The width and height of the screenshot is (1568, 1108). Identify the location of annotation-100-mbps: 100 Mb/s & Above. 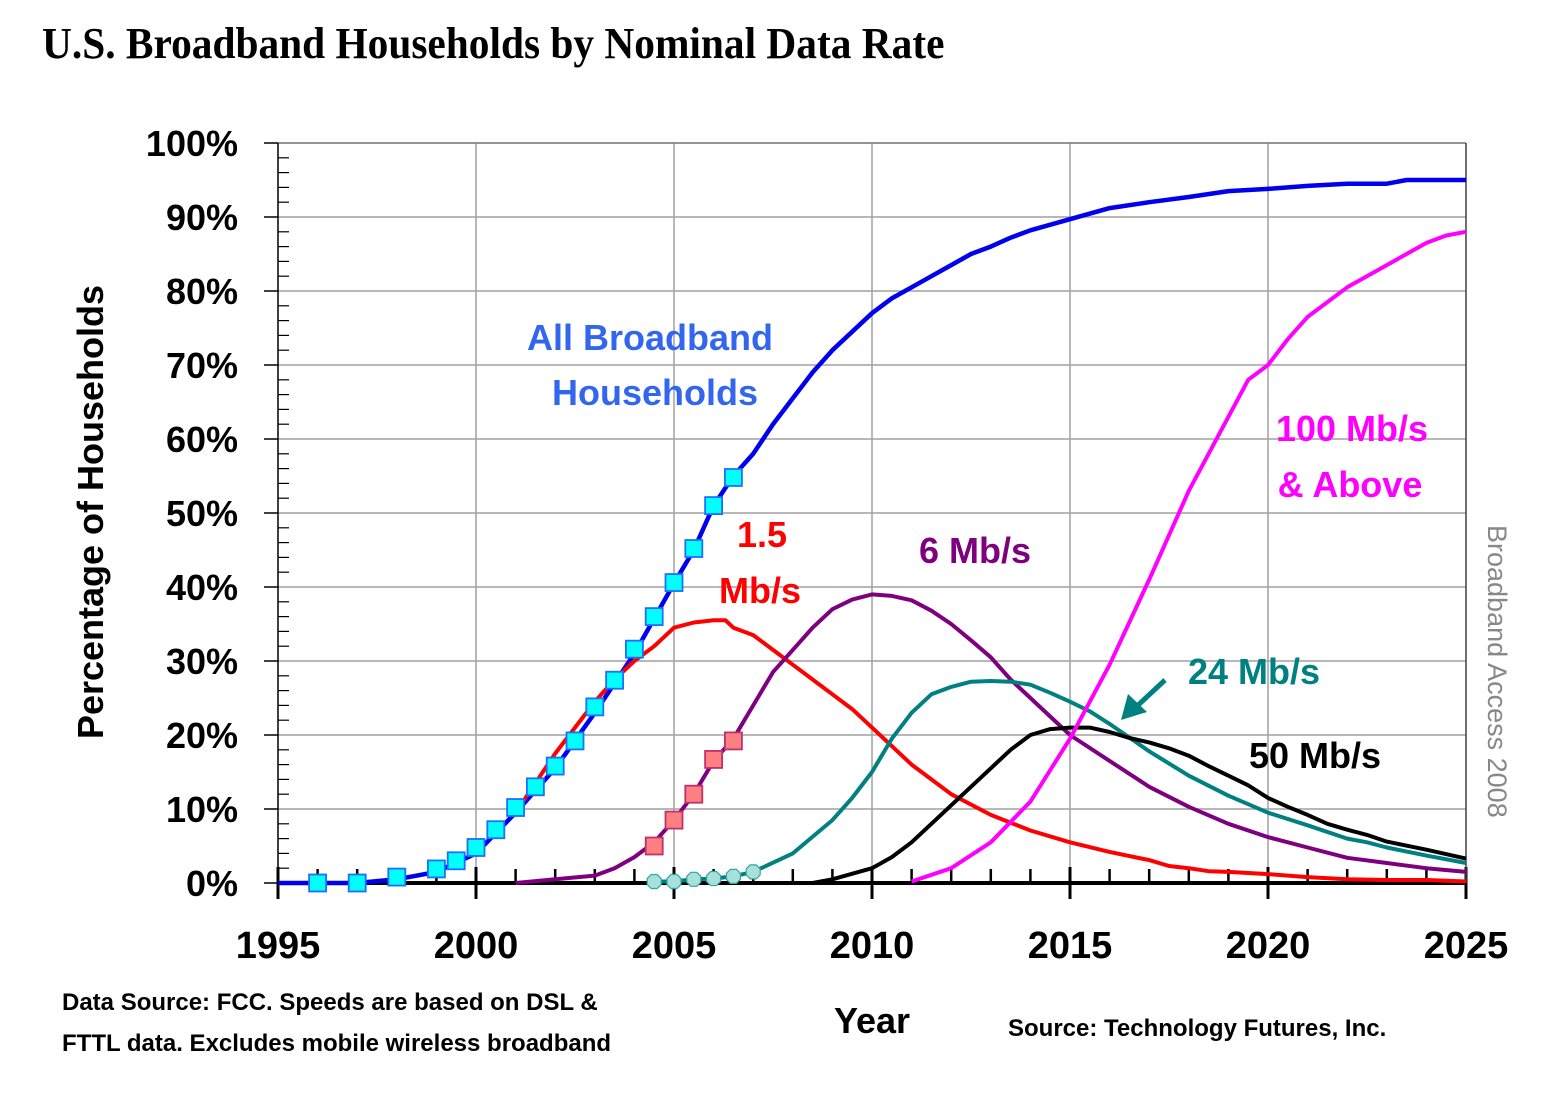
(1352, 456).